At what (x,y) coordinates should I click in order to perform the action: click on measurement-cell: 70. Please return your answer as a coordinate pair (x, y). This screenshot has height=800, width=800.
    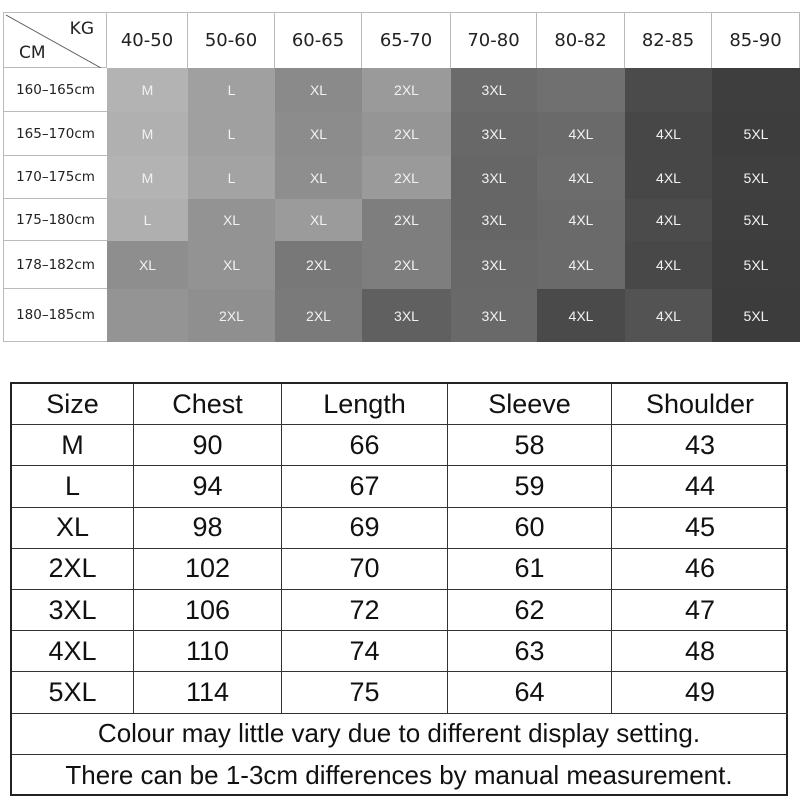
    Looking at the image, I should click on (365, 569).